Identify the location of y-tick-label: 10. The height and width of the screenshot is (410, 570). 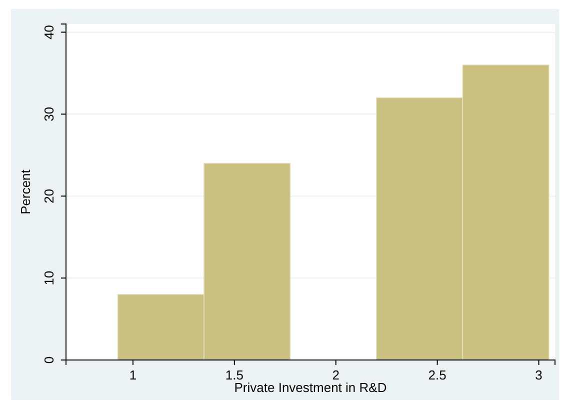
(49, 278).